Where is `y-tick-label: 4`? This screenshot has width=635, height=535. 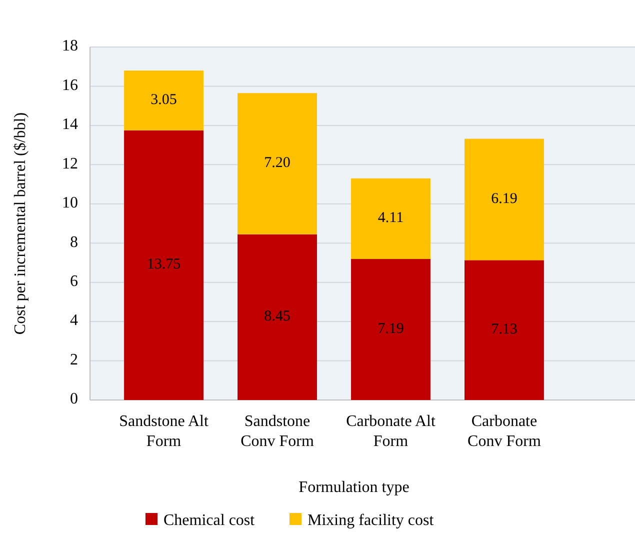 y-tick-label: 4 is located at coordinates (74, 321).